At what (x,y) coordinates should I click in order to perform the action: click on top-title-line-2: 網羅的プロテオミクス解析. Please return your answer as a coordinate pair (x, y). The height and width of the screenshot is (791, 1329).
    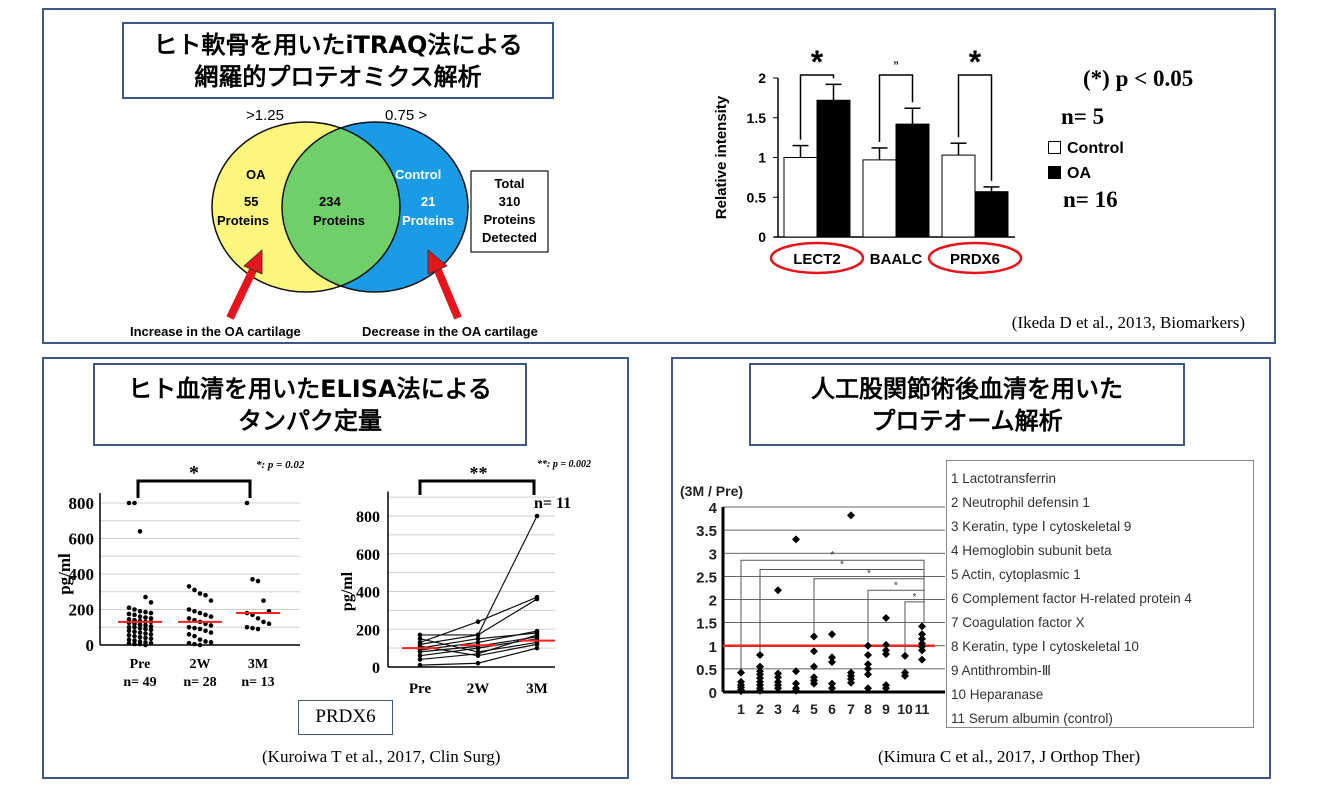
    Looking at the image, I should click on (338, 76).